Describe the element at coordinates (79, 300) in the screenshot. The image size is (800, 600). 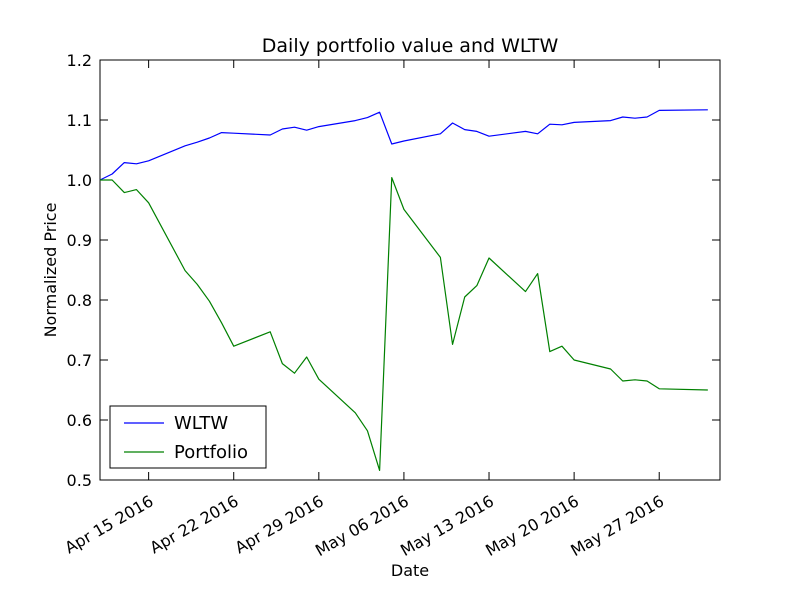
I see `y-tick-label: 0.8` at that location.